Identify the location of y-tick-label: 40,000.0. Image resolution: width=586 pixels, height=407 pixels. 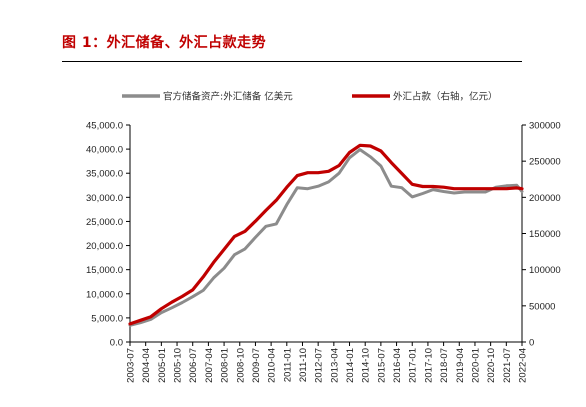
(104, 150).